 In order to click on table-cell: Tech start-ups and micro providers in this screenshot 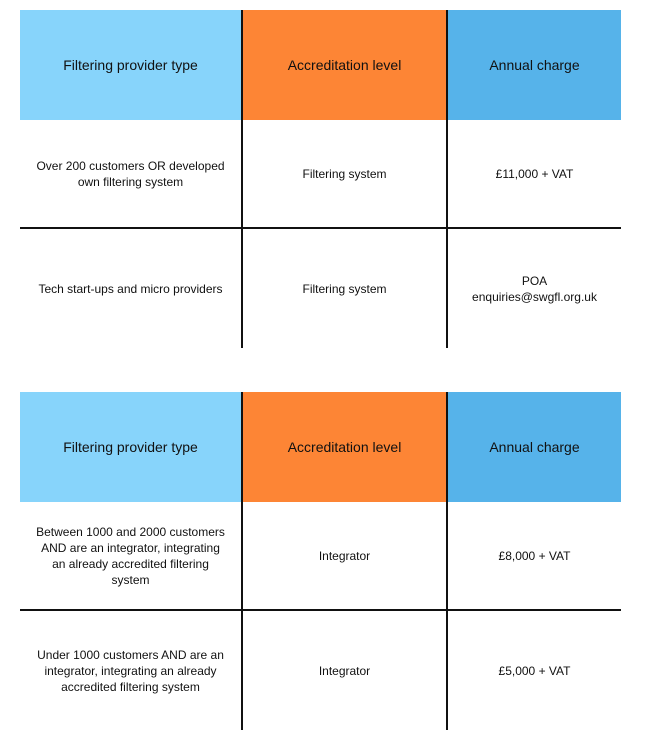, I will do `click(131, 288)`.